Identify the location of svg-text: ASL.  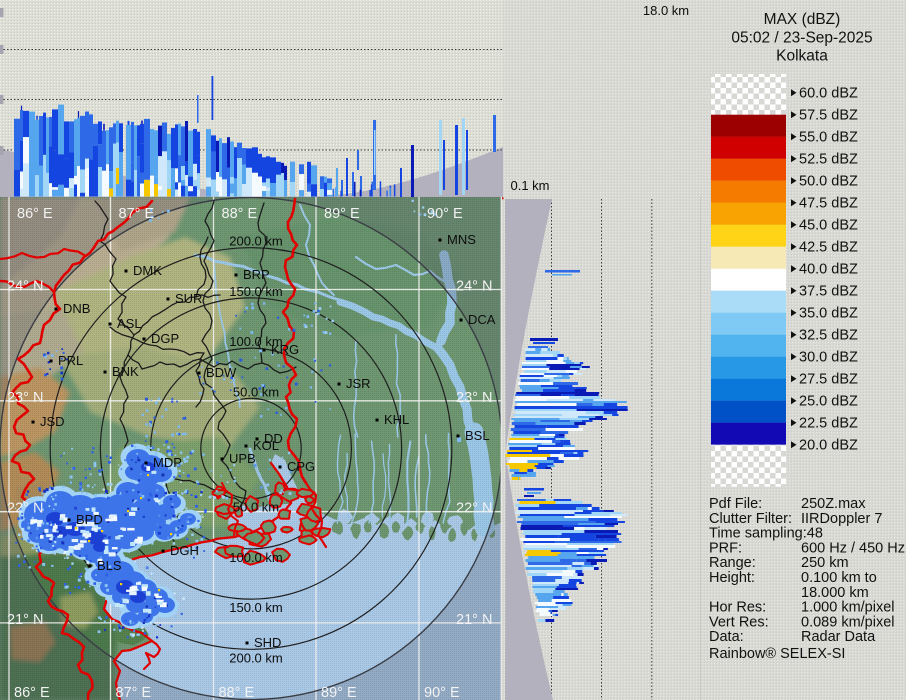
(129, 323).